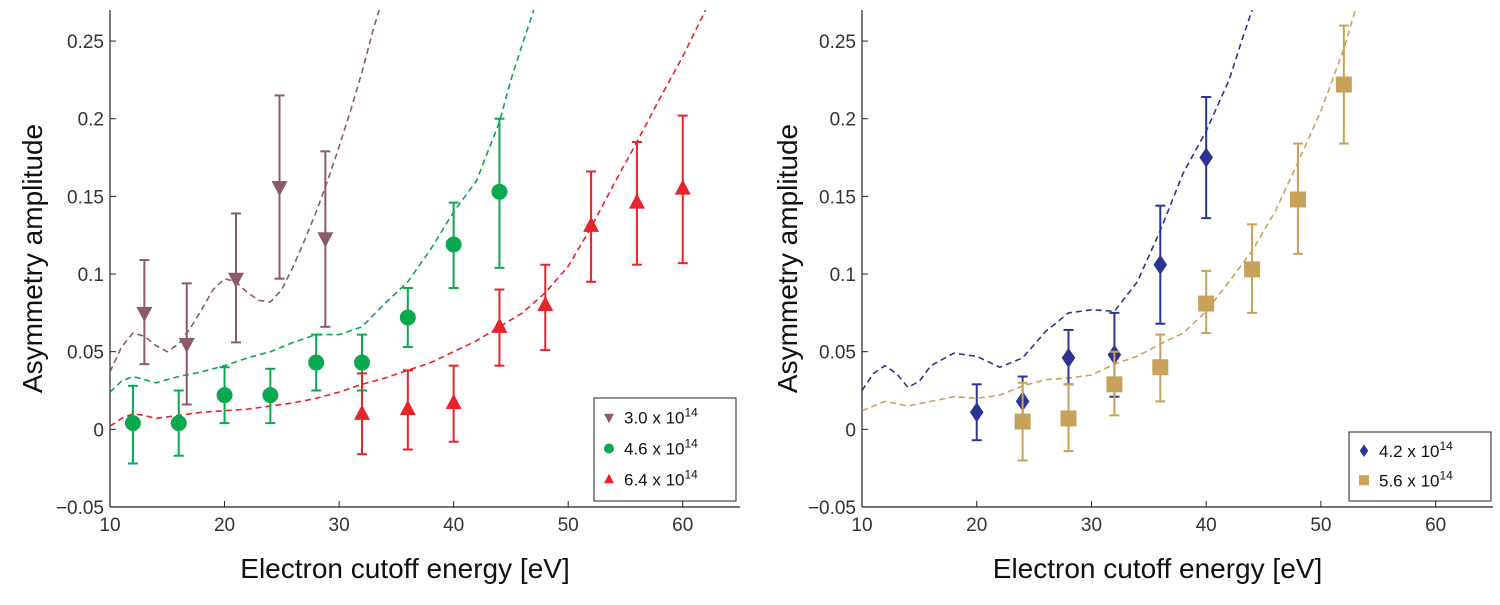  I want to click on series-1-points, so click(316, 291).